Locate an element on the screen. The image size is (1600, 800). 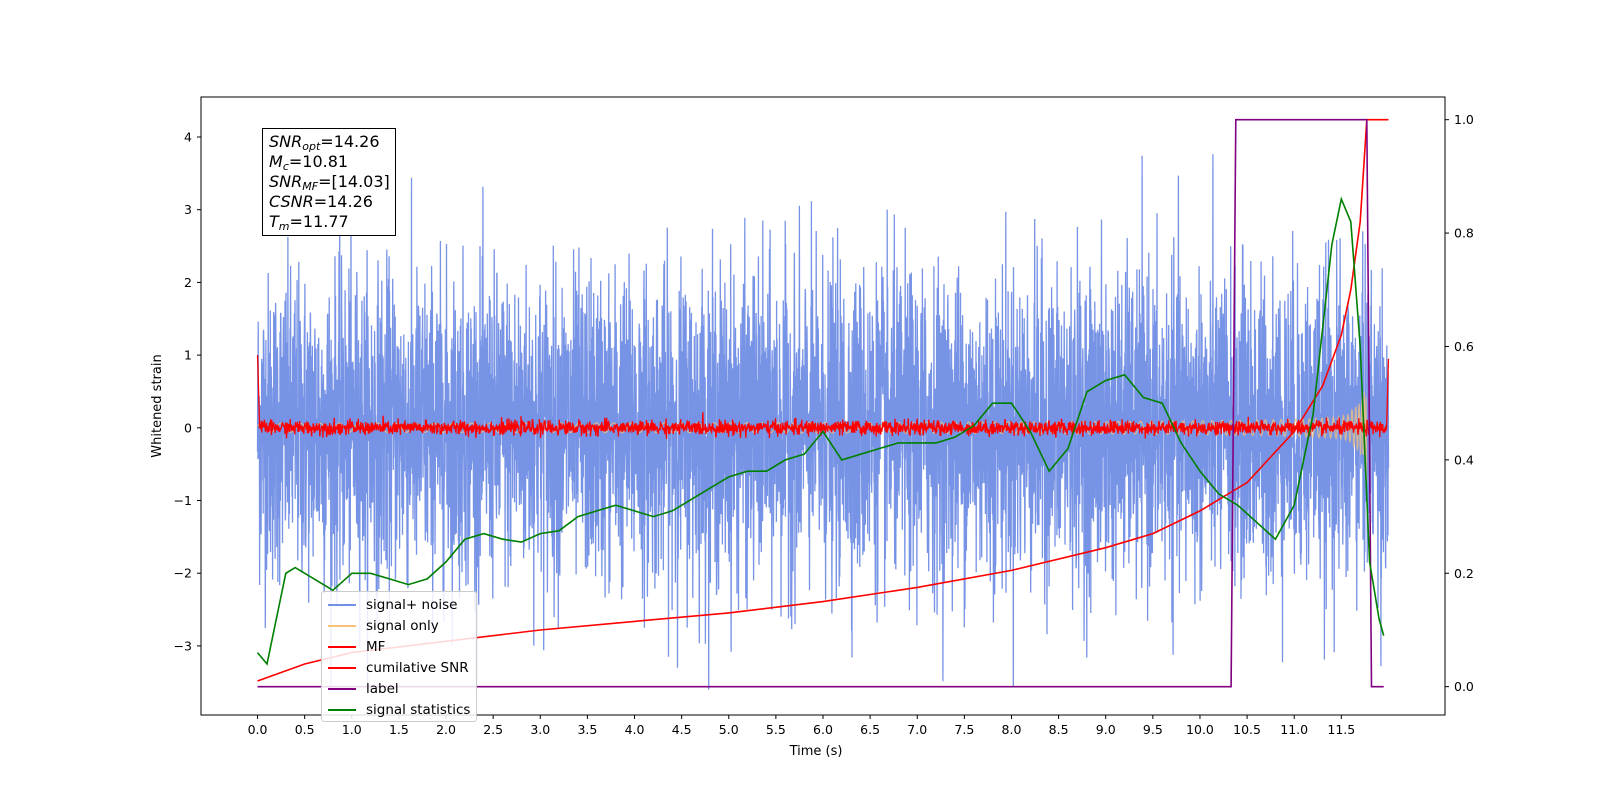
x-tick-label: 7.0 is located at coordinates (917, 729).